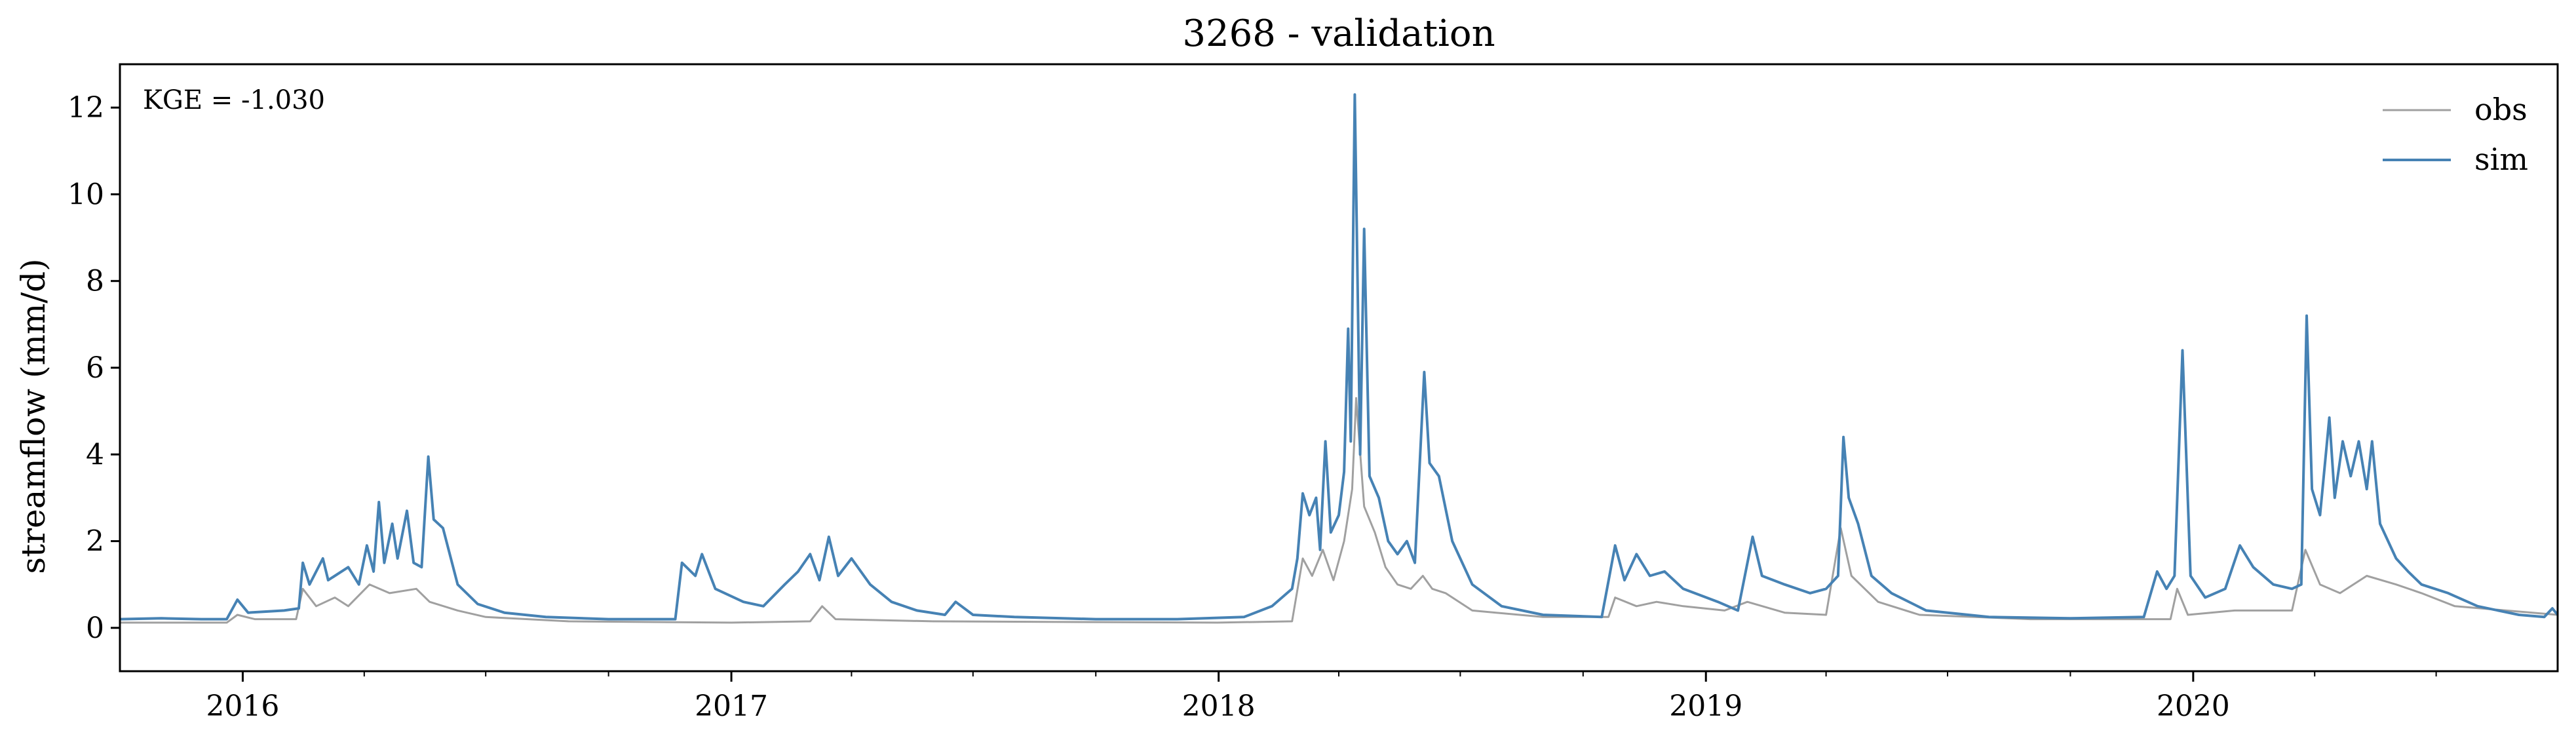  Describe the element at coordinates (85, 194) in the screenshot. I see `y-tick-label: 10` at that location.